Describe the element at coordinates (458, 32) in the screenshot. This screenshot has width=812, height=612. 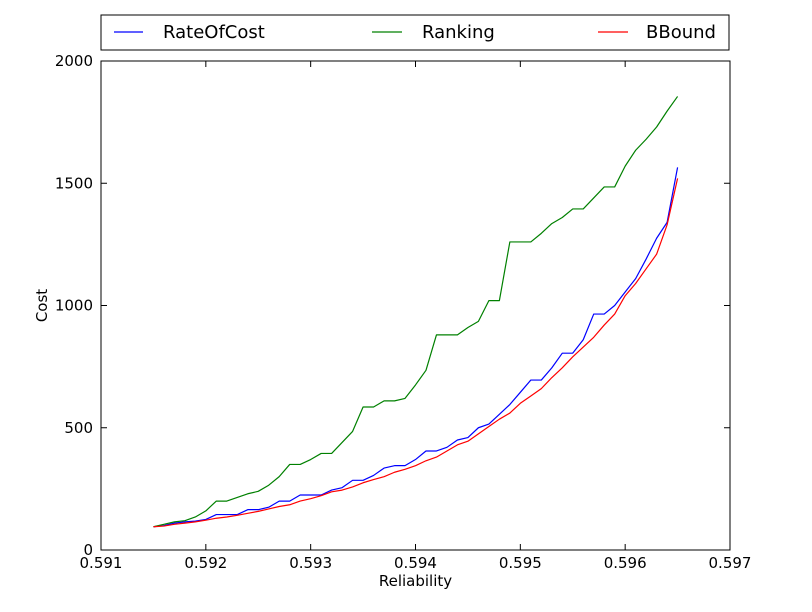
I see `legend-label-ranking: Ranking` at that location.